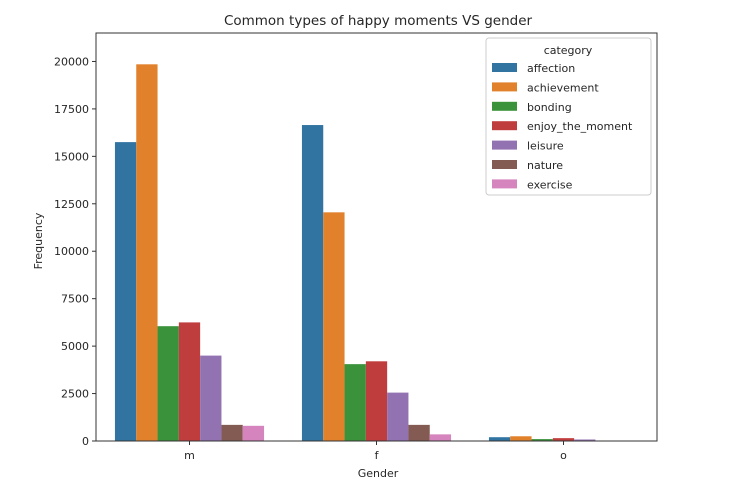 This screenshot has width=736, height=491. Describe the element at coordinates (71, 251) in the screenshot. I see `y-tick-label: 10000` at that location.